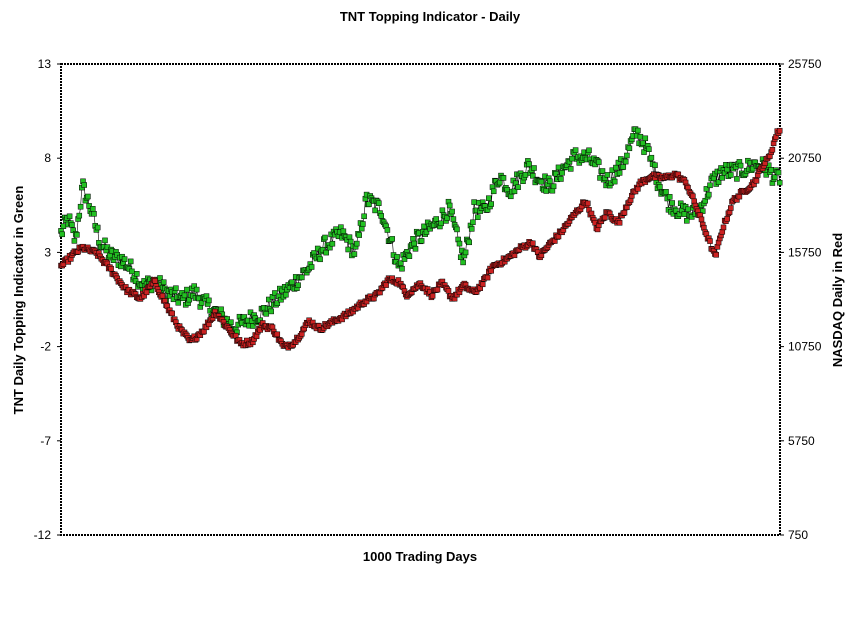 This screenshot has width=849, height=621. I want to click on left-tick-label: 13, so click(45, 64).